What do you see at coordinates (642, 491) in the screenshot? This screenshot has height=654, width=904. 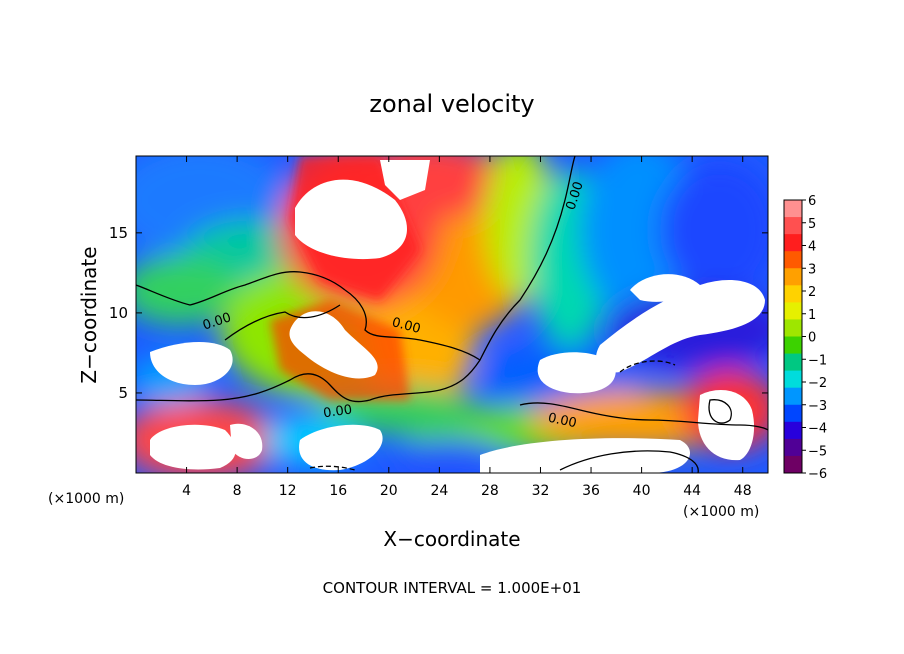 I see `x-tick-label: 40` at bounding box center [642, 491].